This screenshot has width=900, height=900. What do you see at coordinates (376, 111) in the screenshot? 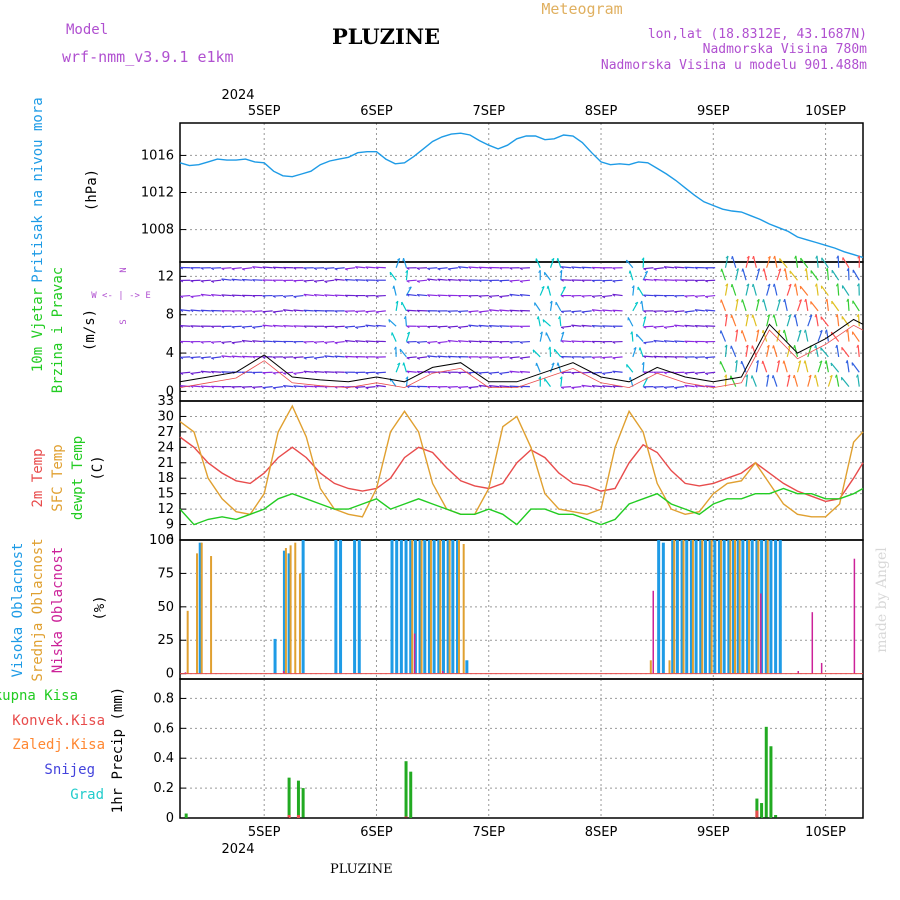
I see `top-day-label: 6SEP` at bounding box center [376, 111].